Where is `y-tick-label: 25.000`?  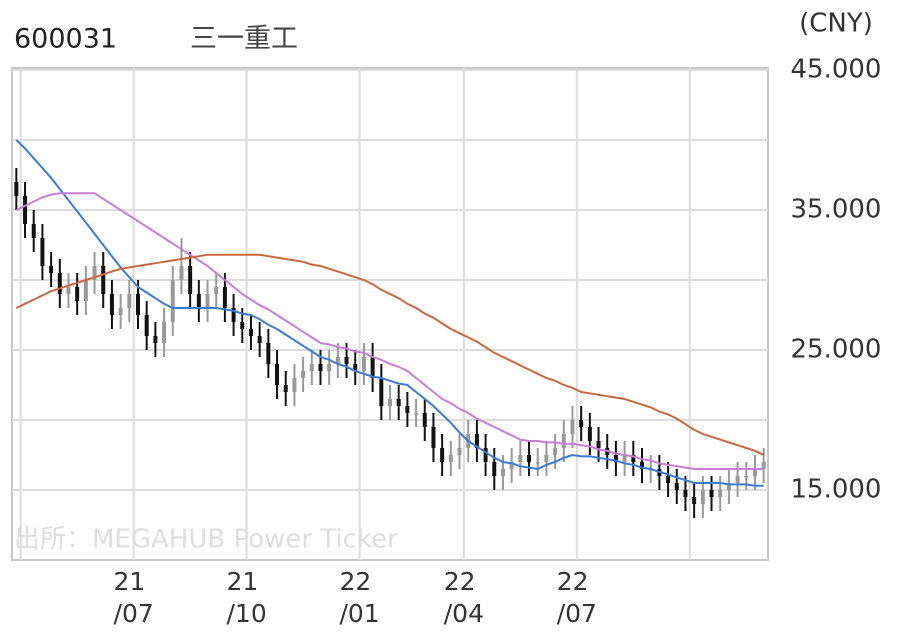 y-tick-label: 25.000 is located at coordinates (836, 350).